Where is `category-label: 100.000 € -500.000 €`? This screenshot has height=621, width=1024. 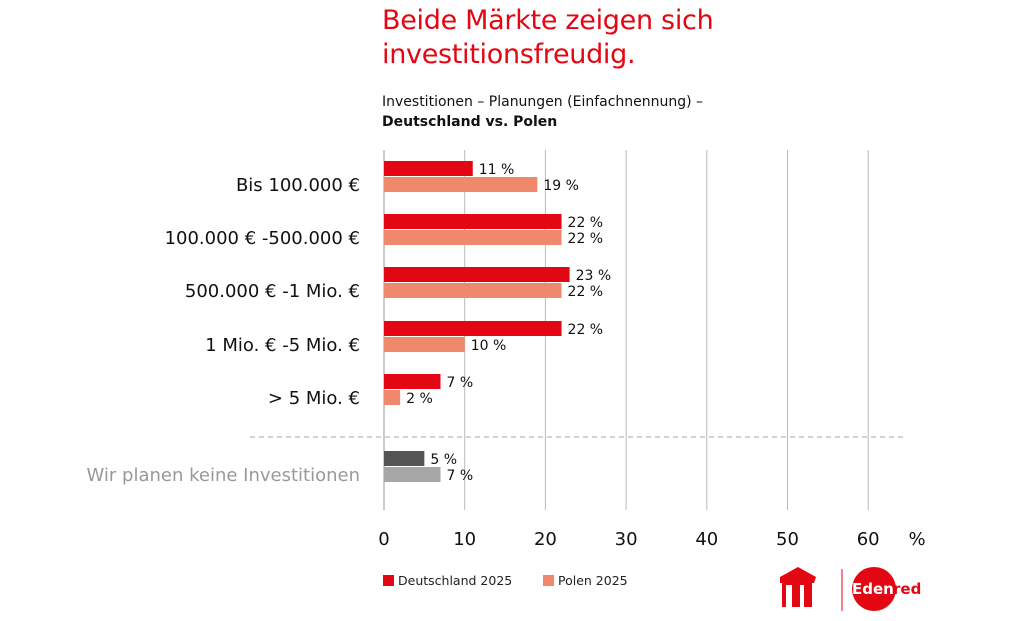 category-label: 100.000 € -500.000 € is located at coordinates (262, 238).